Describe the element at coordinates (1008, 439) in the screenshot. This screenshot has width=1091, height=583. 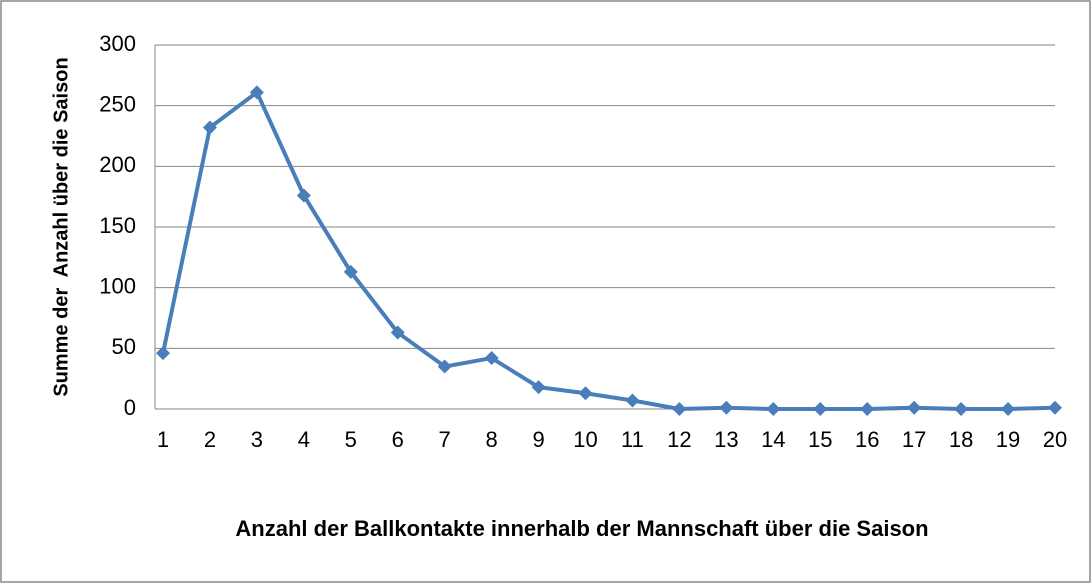
I see `x-tick-label: 19` at that location.